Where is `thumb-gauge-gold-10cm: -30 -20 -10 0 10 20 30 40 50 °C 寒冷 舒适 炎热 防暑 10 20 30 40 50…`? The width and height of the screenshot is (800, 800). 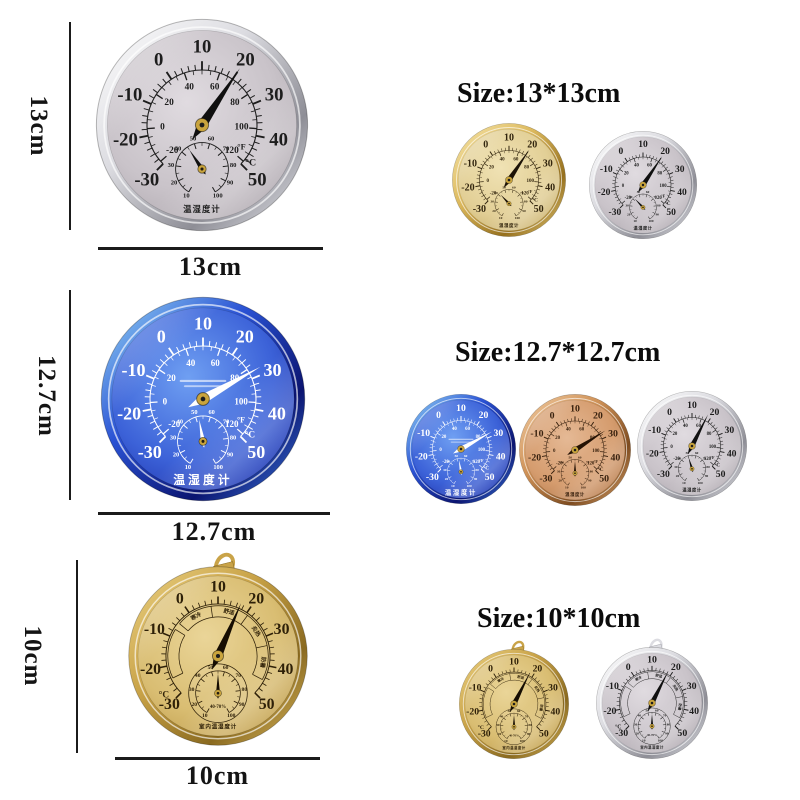 thumb-gauge-gold-10cm: -30 -20 -10 0 10 20 30 40 50 °C 寒冷 舒适 炎热 防暑 10 20 30 40 50… is located at coordinates (514, 700).